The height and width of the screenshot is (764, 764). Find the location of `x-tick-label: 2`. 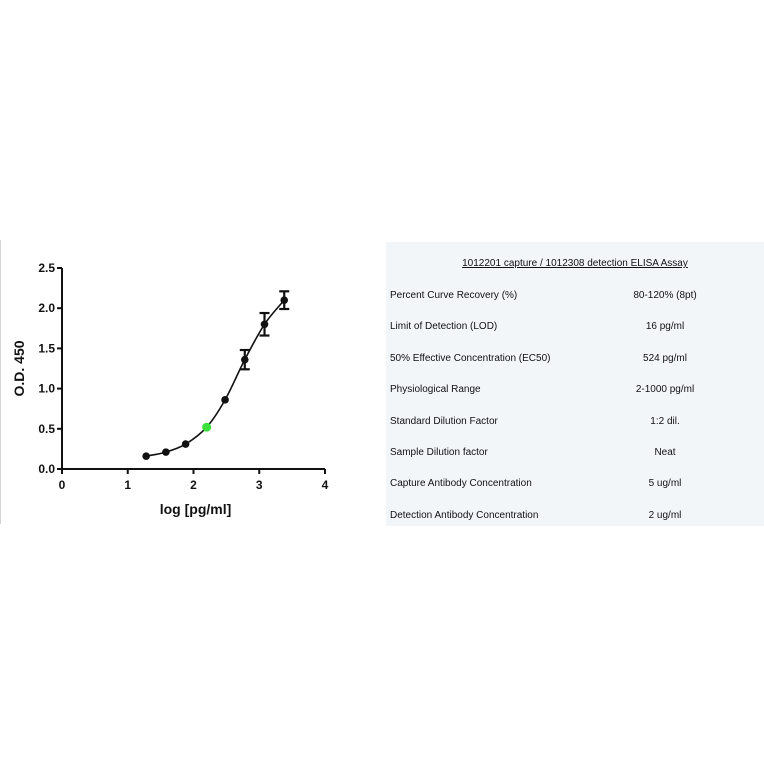

x-tick-label: 2 is located at coordinates (193, 485).